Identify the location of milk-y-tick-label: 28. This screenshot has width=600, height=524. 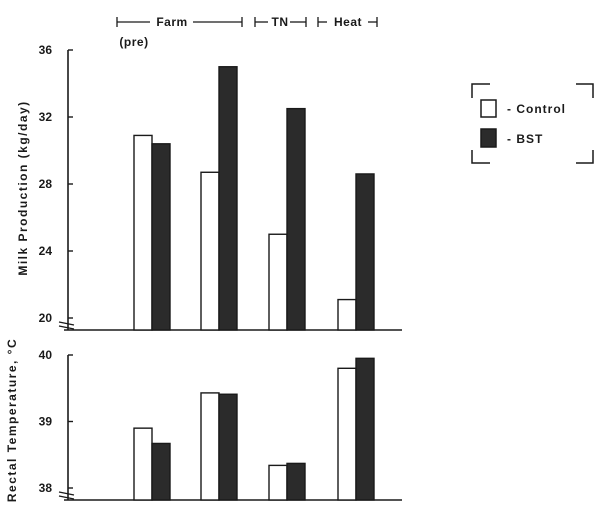
(46, 184).